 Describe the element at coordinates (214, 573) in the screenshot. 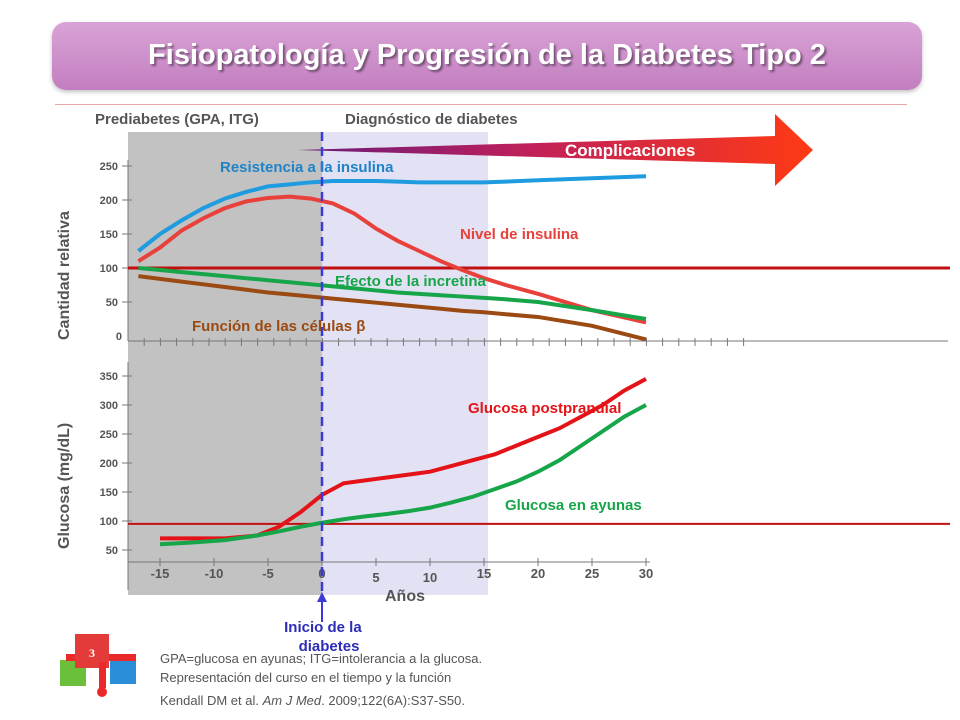

I see `x-tick-label: -10` at that location.